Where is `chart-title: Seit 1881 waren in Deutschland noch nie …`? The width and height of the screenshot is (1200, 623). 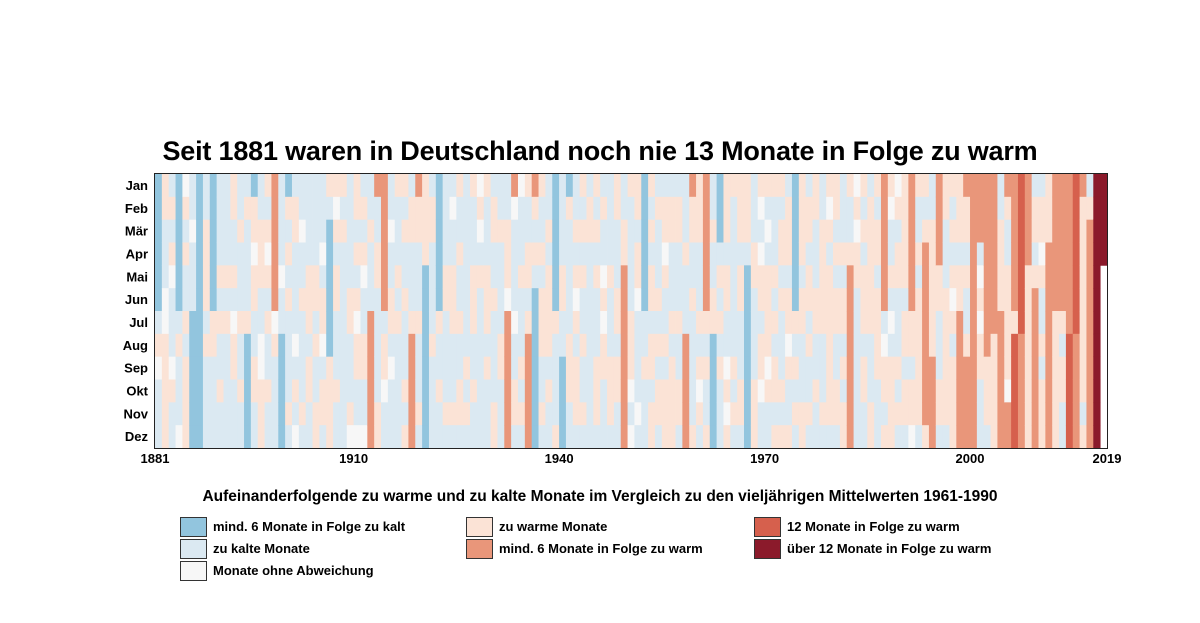 chart-title: Seit 1881 waren in Deutschland noch nie … is located at coordinates (600, 151).